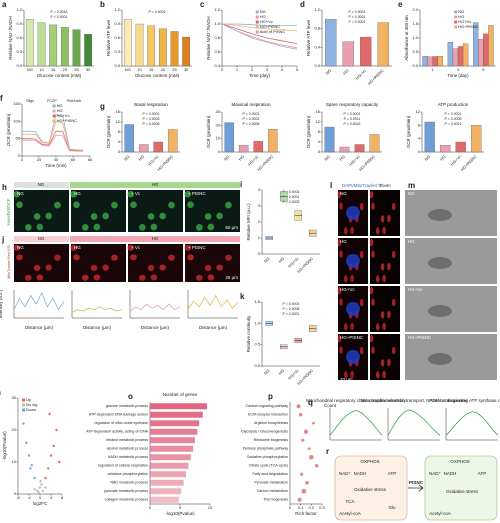  I want to click on y-tick-label: 0.3, so click(19, 51).